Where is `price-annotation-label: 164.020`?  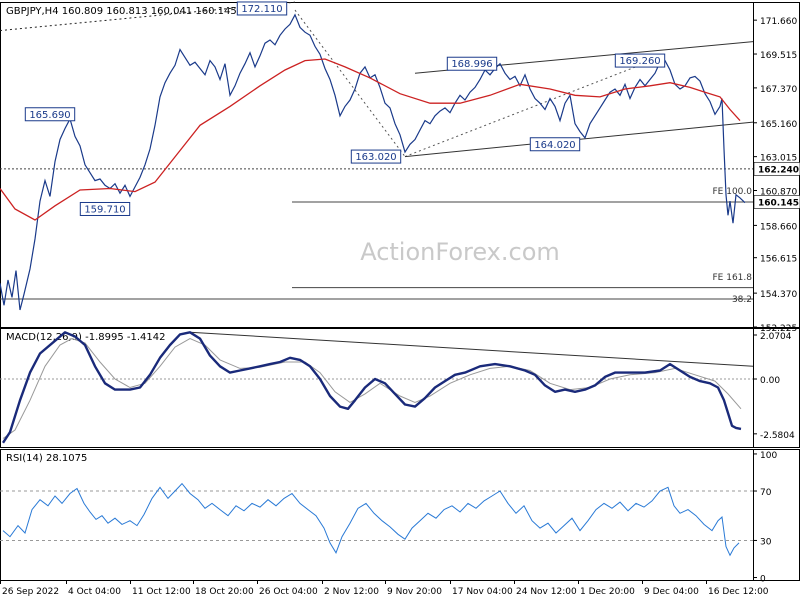 price-annotation-label: 164.020 is located at coordinates (554, 145).